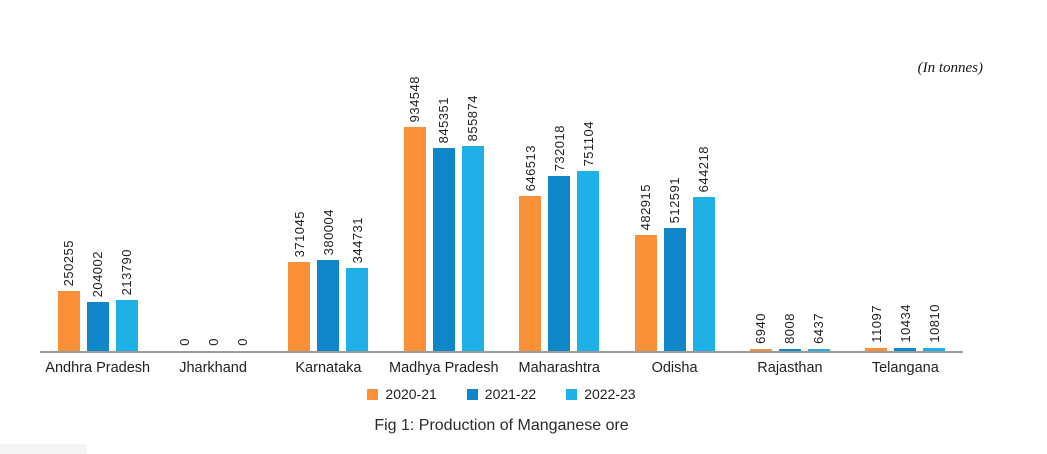 This screenshot has height=454, width=1047. Describe the element at coordinates (501, 425) in the screenshot. I see `figure-caption: Fig 1: Production of Manganese ore` at that location.